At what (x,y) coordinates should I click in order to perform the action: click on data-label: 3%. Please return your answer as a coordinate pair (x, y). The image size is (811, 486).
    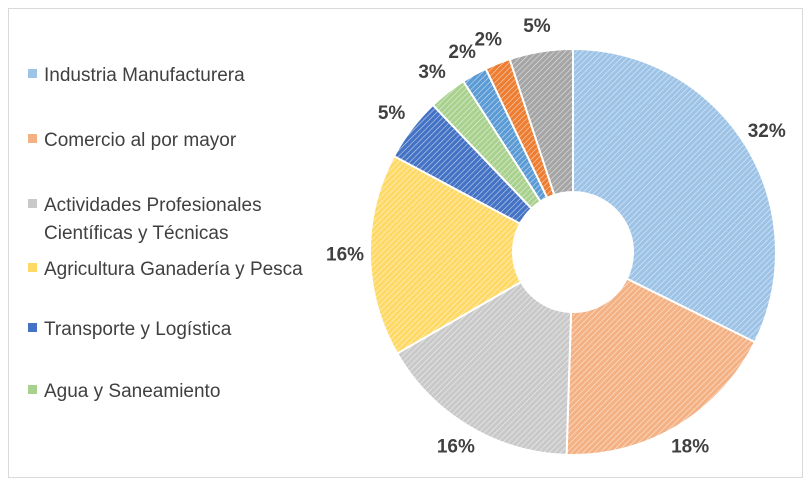
    Looking at the image, I should click on (432, 72).